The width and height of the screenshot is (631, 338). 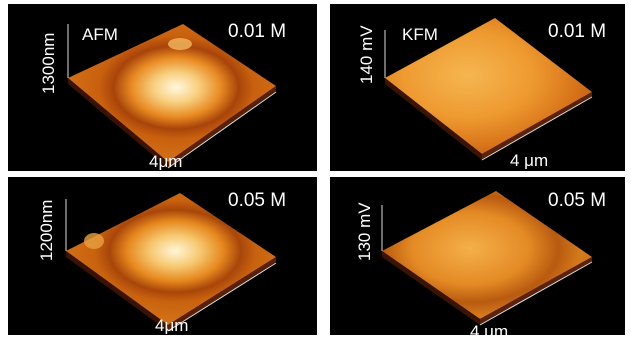 I want to click on mode-label: AFM, so click(x=100, y=34).